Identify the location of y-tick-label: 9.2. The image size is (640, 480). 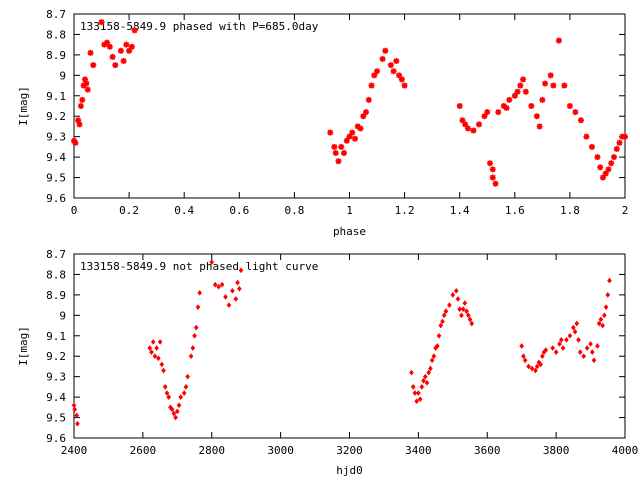
(56, 356).